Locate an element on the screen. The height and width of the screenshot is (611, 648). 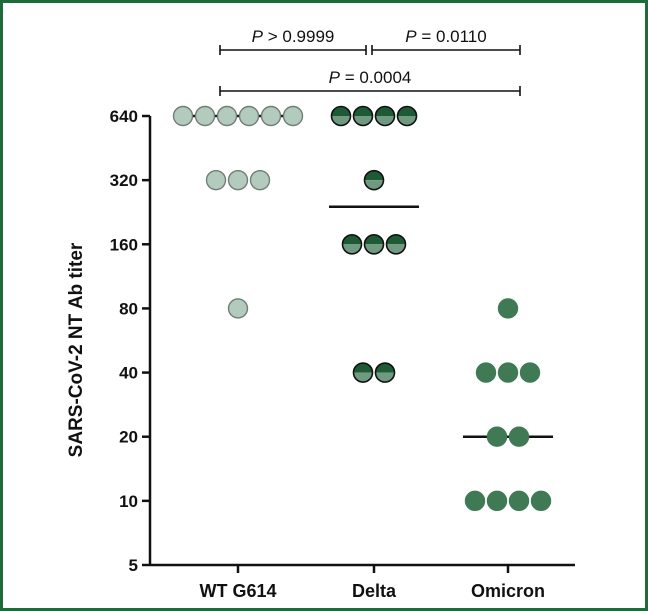
x-category-label: Omicron is located at coordinates (508, 591).